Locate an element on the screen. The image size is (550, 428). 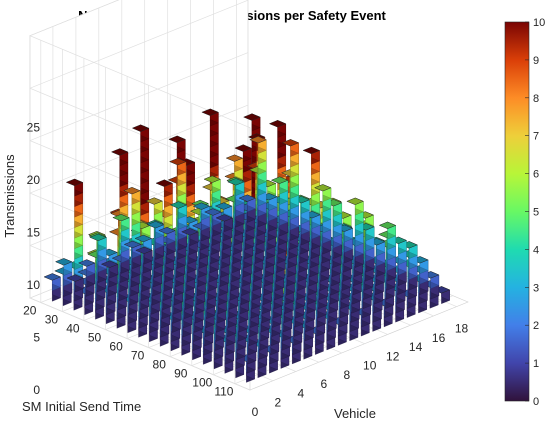
x-tick-label: 0 is located at coordinates (255, 412).